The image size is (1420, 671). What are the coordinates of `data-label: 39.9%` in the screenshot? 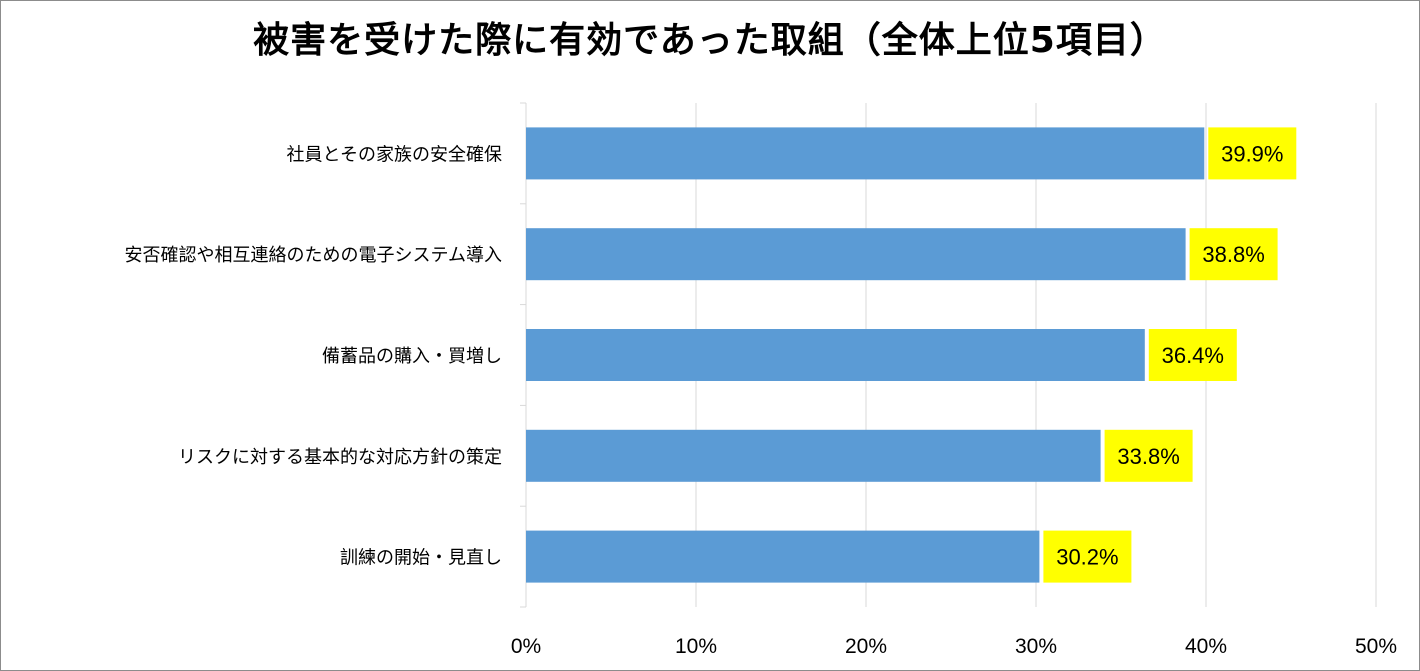 It's located at (1252, 153).